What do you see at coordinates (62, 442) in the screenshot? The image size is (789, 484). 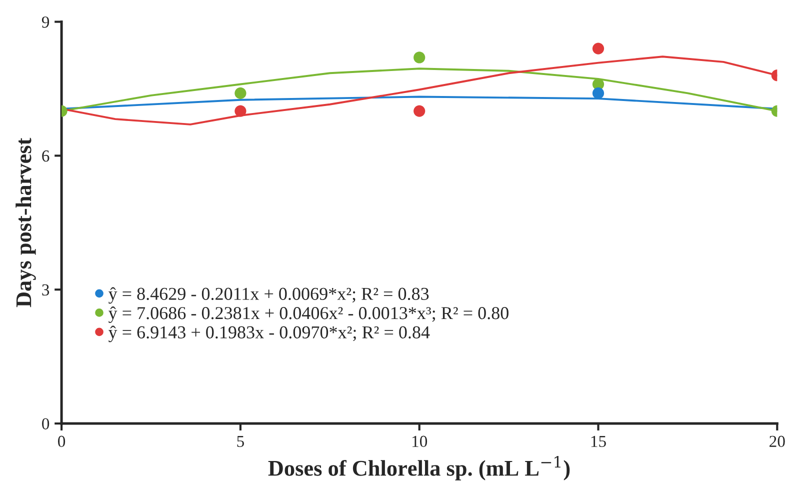 I see `x-tick-label: 0` at bounding box center [62, 442].